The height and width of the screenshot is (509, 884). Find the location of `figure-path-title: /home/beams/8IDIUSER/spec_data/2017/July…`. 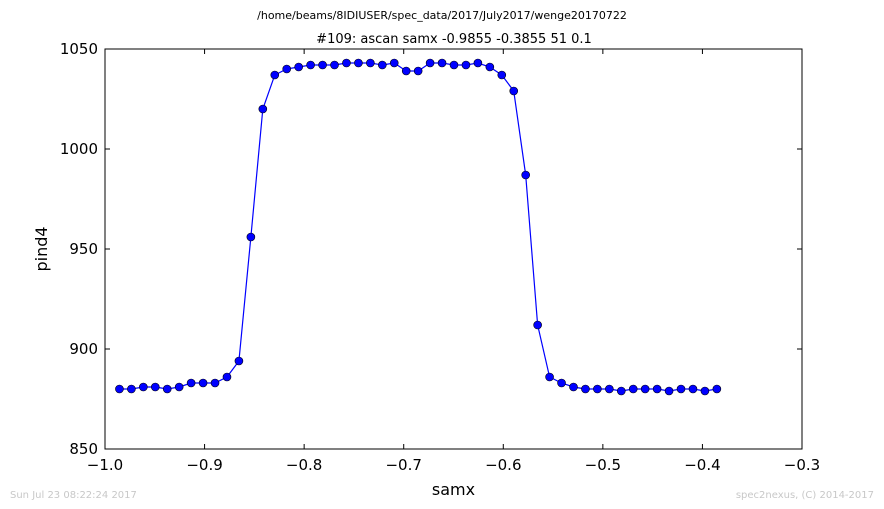

figure-path-title: /home/beams/8IDIUSER/spec_data/2017/July… is located at coordinates (442, 15).